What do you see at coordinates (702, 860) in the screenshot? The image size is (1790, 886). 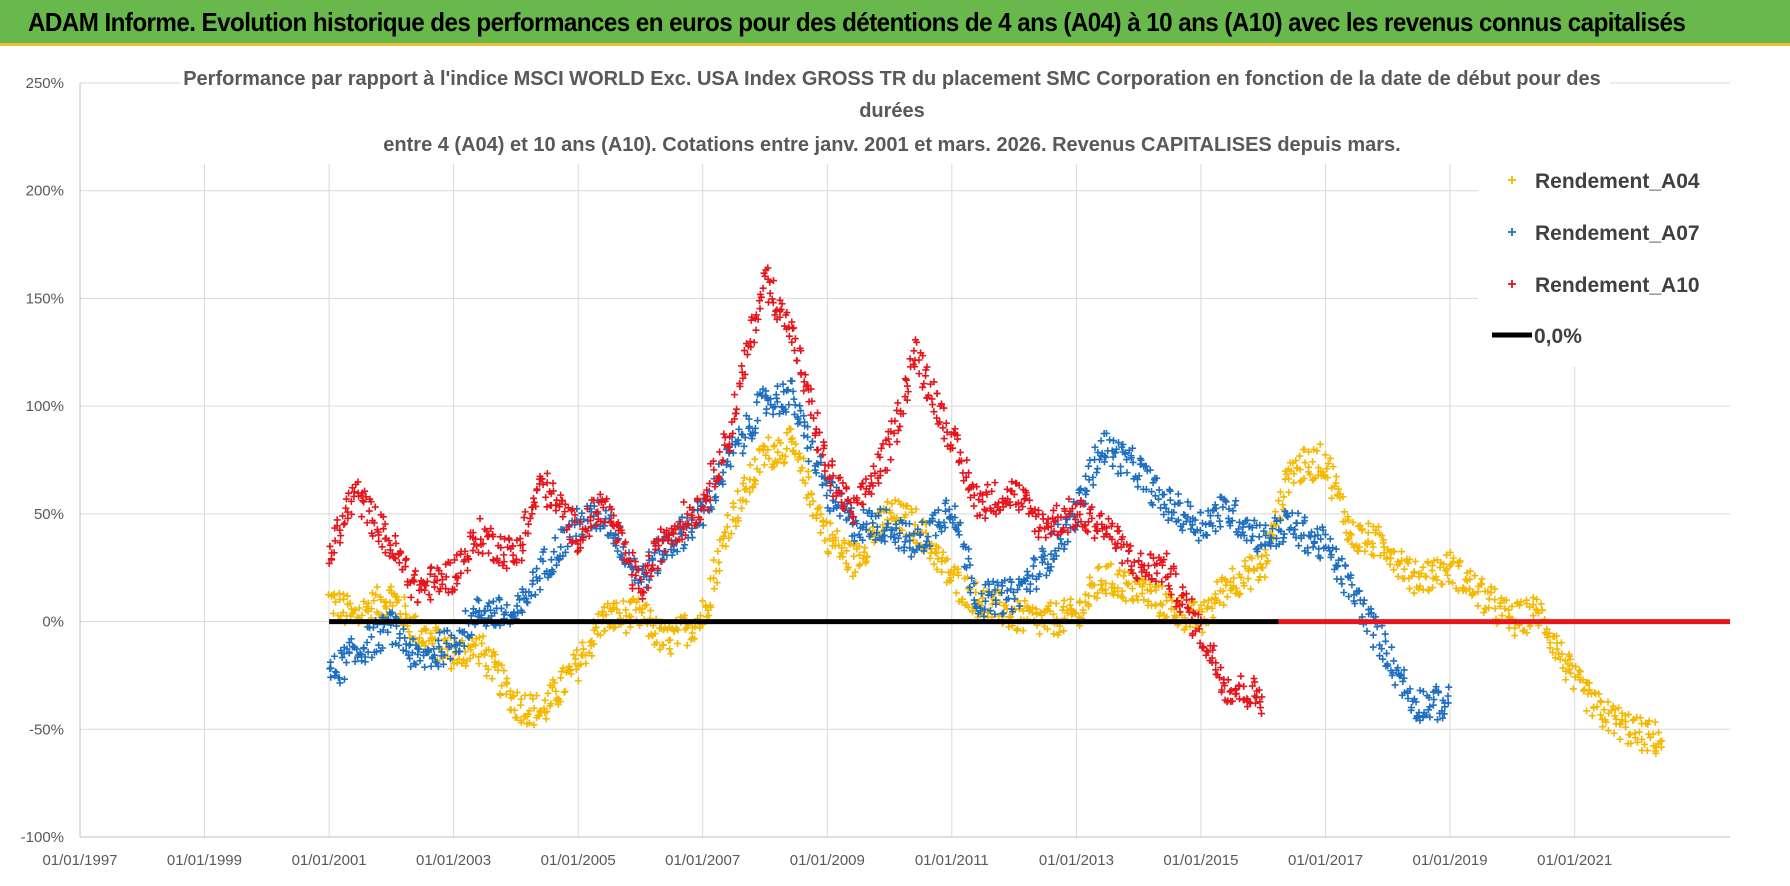 I see `x-tick-label: 01/01/2007` at bounding box center [702, 860].